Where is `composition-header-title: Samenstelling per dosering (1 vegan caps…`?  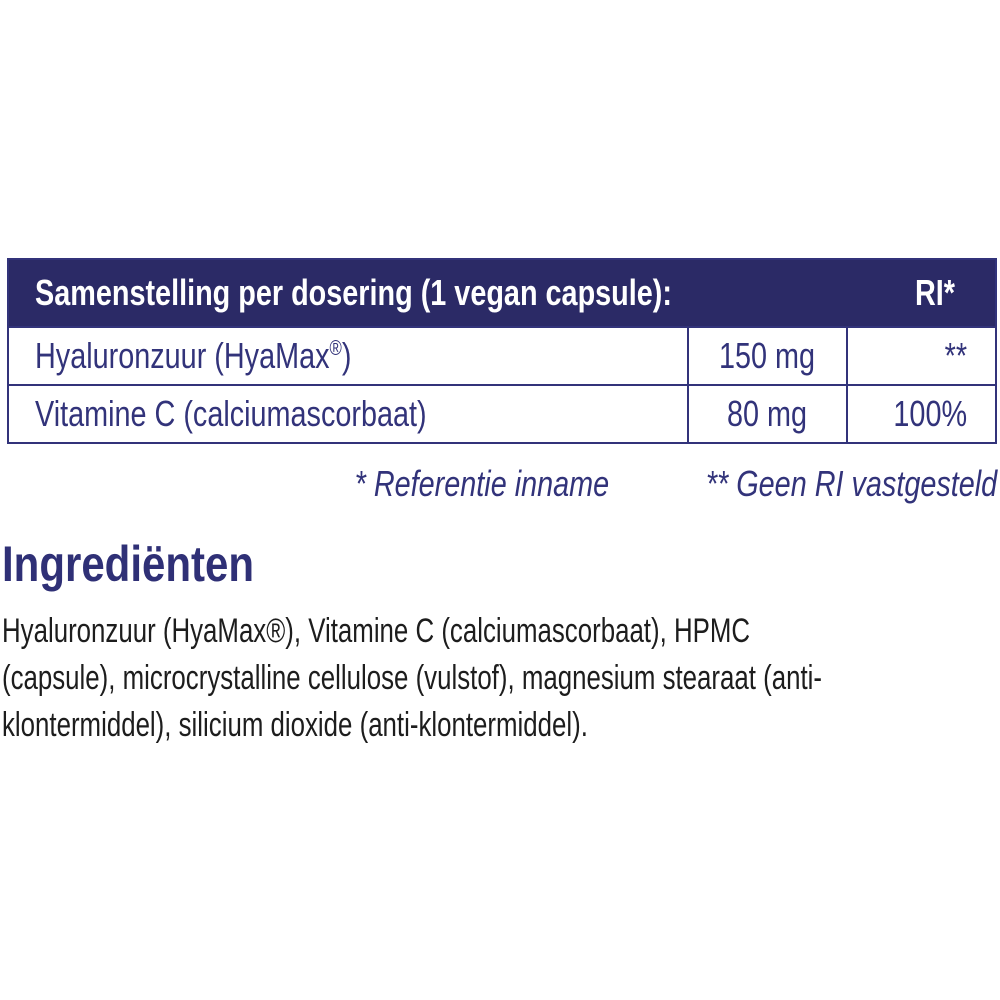 composition-header-title: Samenstelling per dosering (1 vegan caps… is located at coordinates (409, 293).